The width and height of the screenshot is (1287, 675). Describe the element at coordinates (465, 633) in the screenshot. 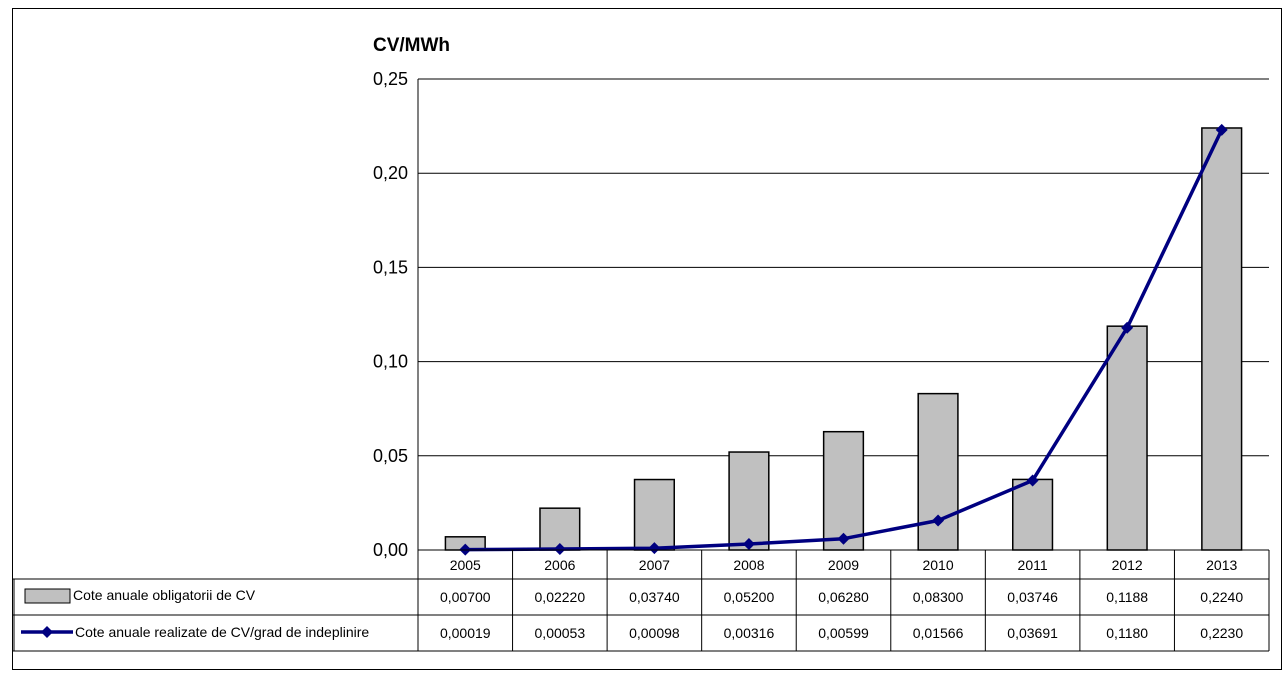

I see `data-label: 0,00019` at that location.